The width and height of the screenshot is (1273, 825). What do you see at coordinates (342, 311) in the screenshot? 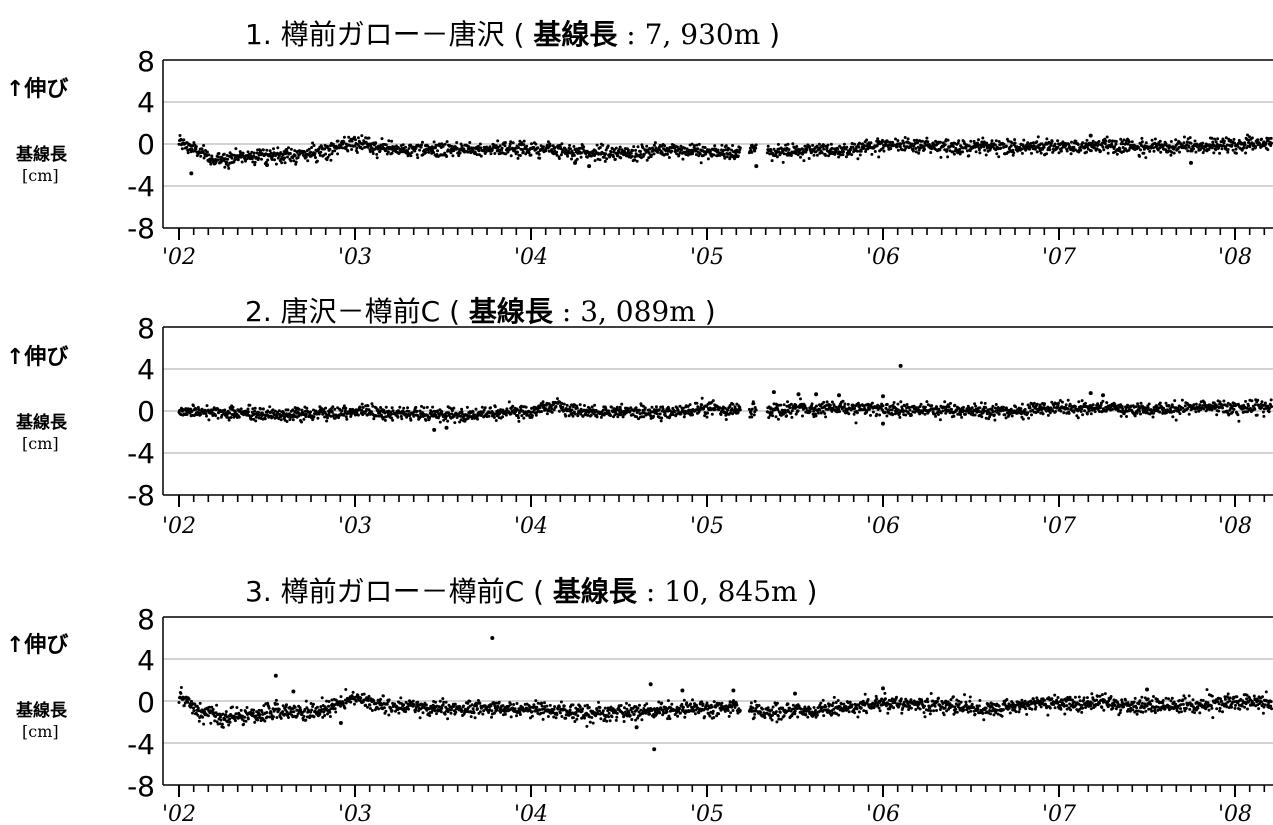
I see `panel-title-main: 2. 唐沢－樽前C` at bounding box center [342, 311].